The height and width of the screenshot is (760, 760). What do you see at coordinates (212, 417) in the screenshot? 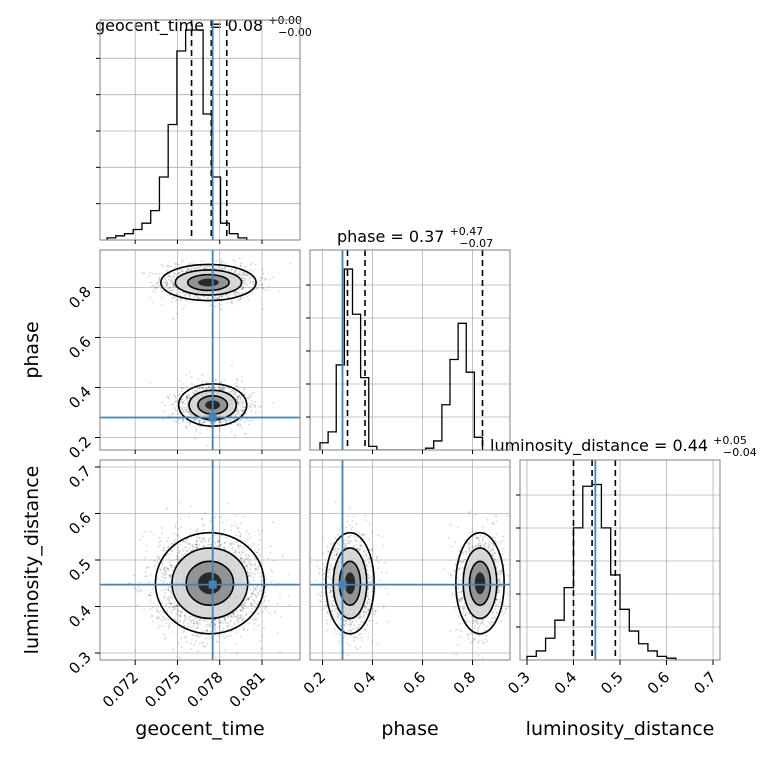
I see `truth-marker` at bounding box center [212, 417].